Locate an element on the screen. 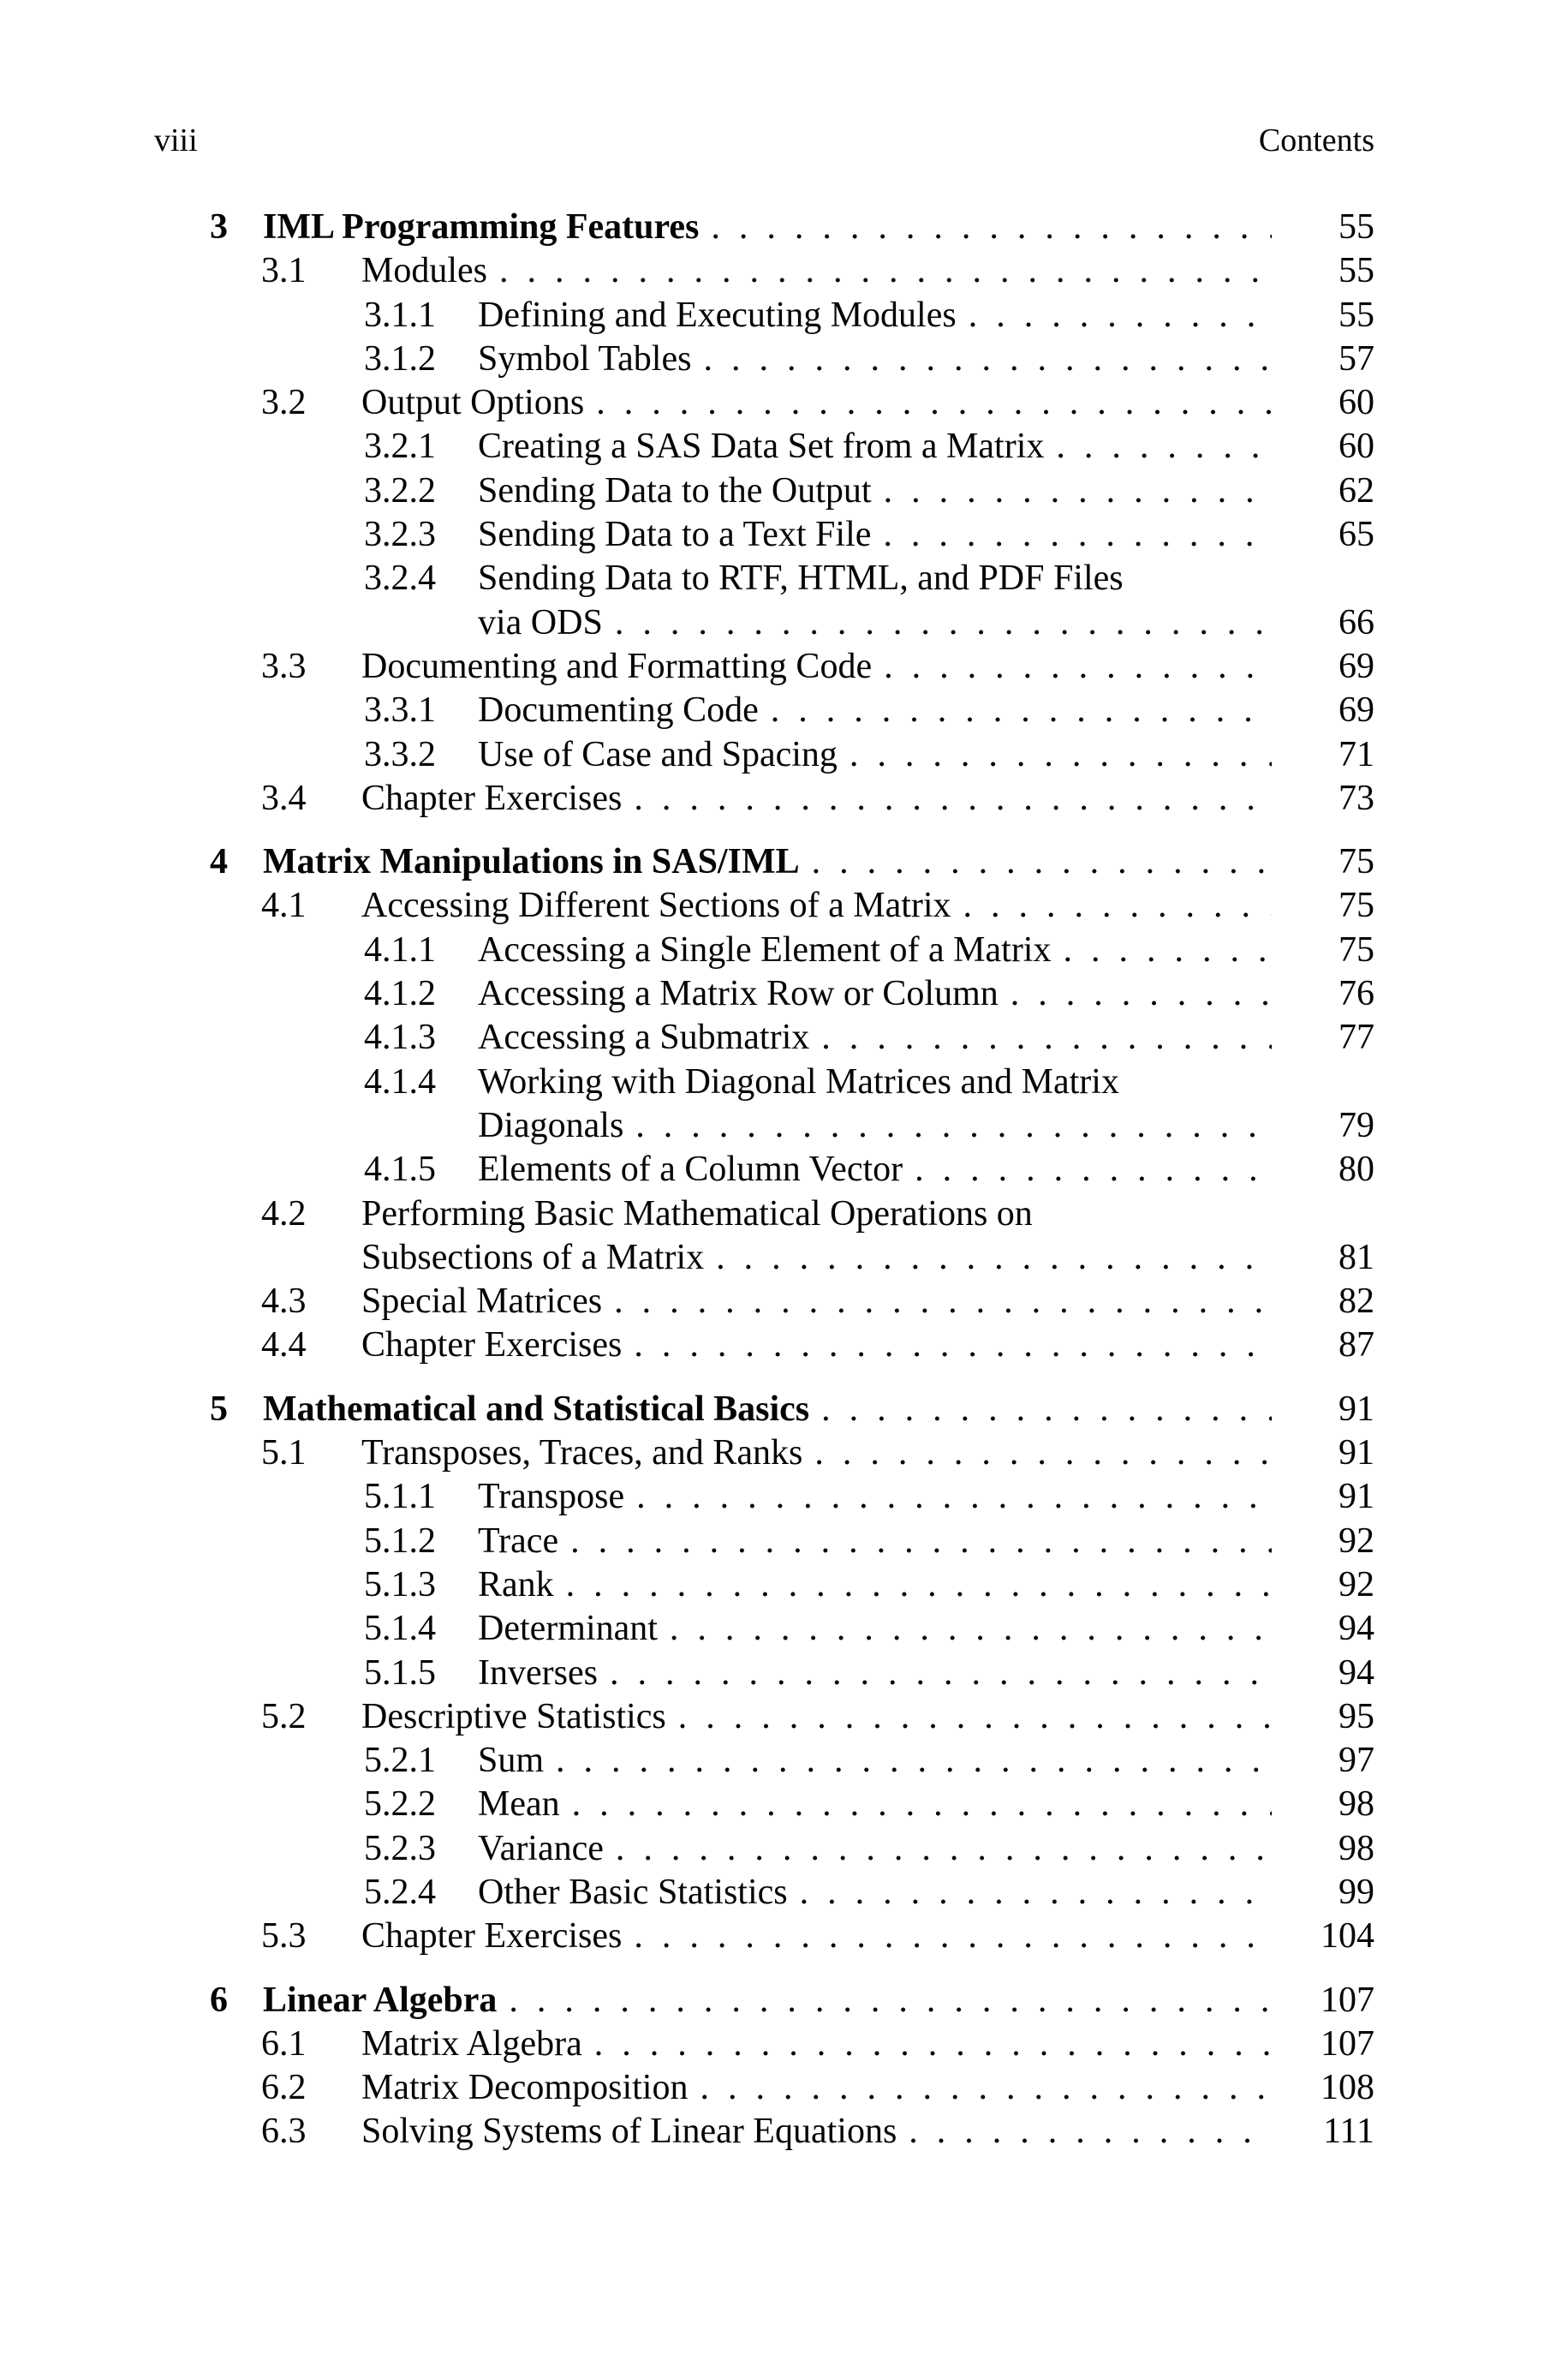  toc-entry-title: Matrix Algebra is located at coordinates (472, 2043).